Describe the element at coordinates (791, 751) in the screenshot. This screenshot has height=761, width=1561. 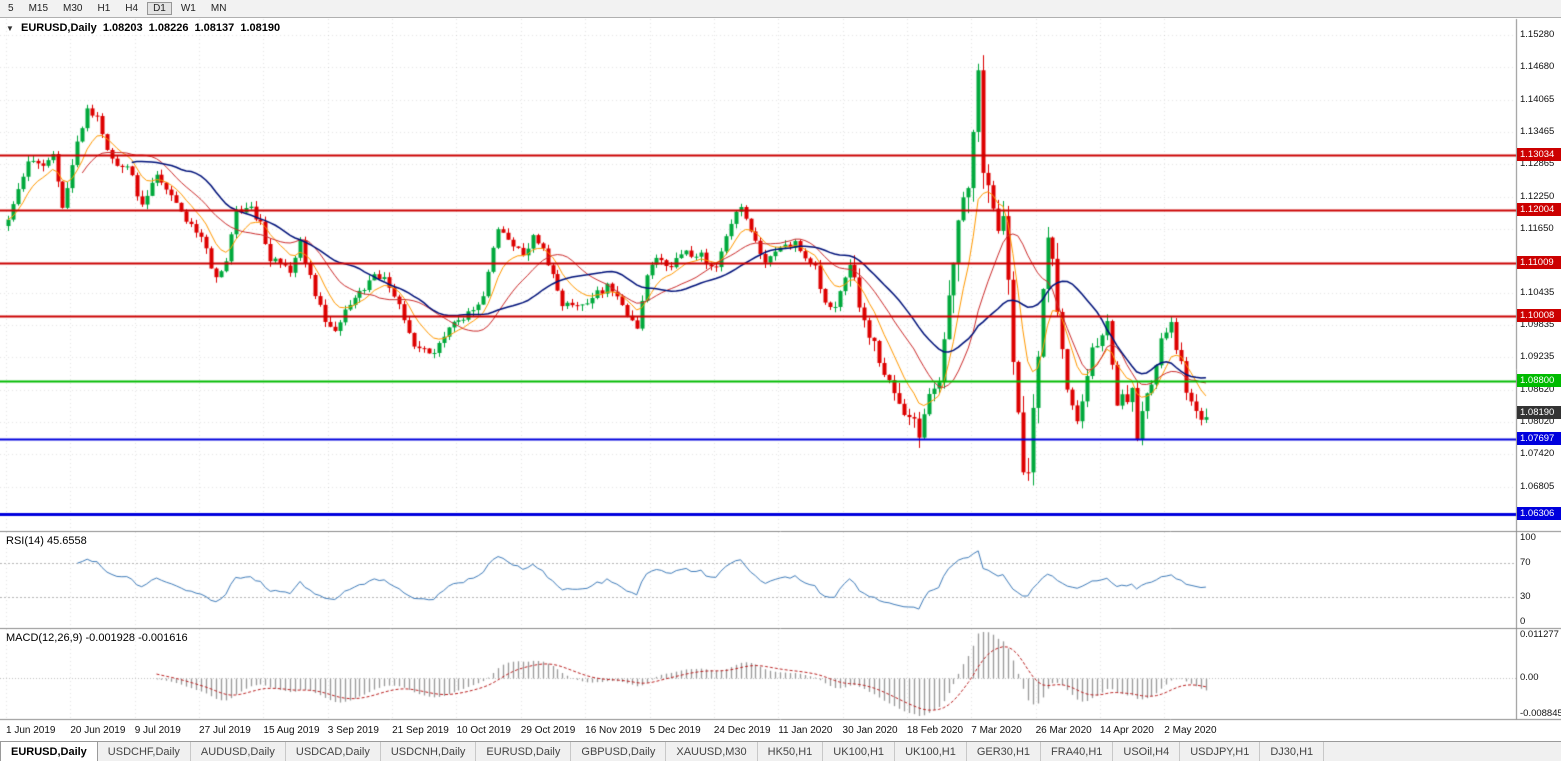
I see `chart-tab-hk50-h1: HK50,H1` at that location.